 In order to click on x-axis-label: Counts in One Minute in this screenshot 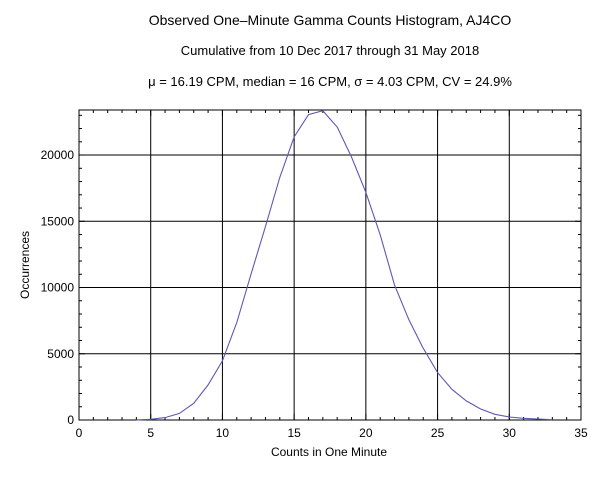, I will do `click(329, 452)`.